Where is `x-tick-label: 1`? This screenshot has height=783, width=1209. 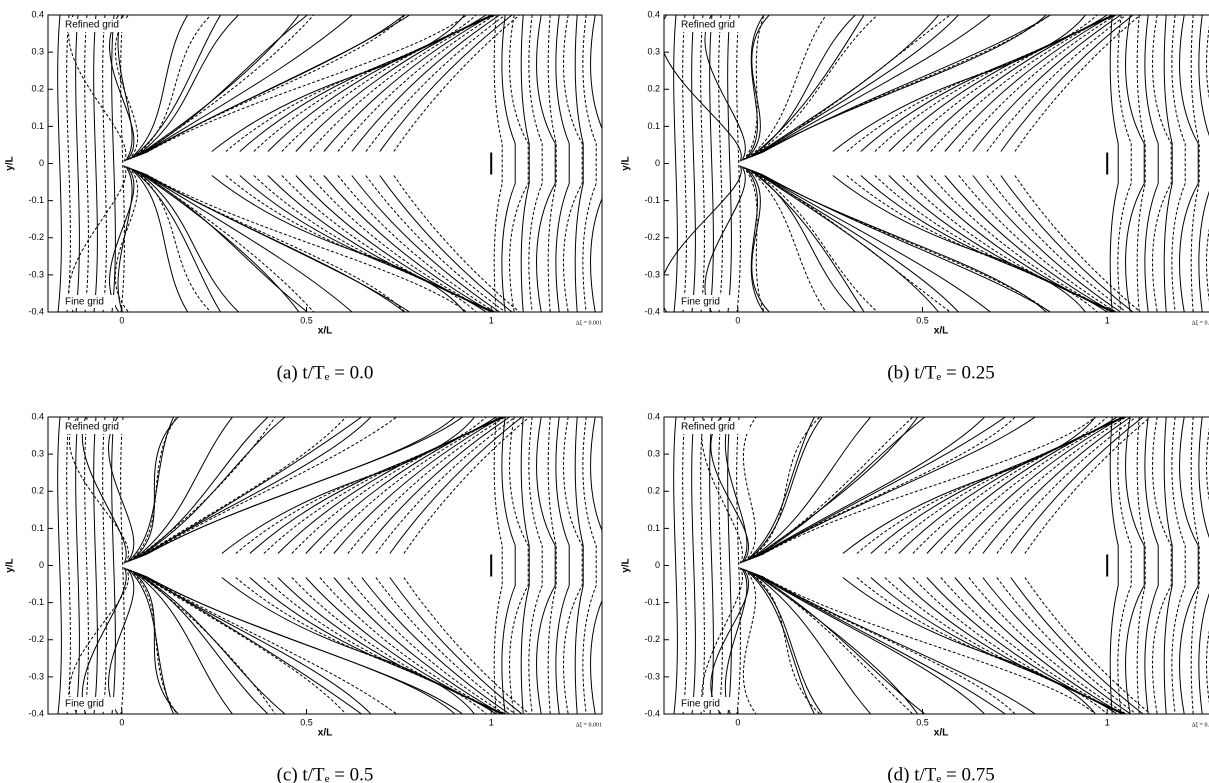
x-tick-label: 1 is located at coordinates (1107, 722).